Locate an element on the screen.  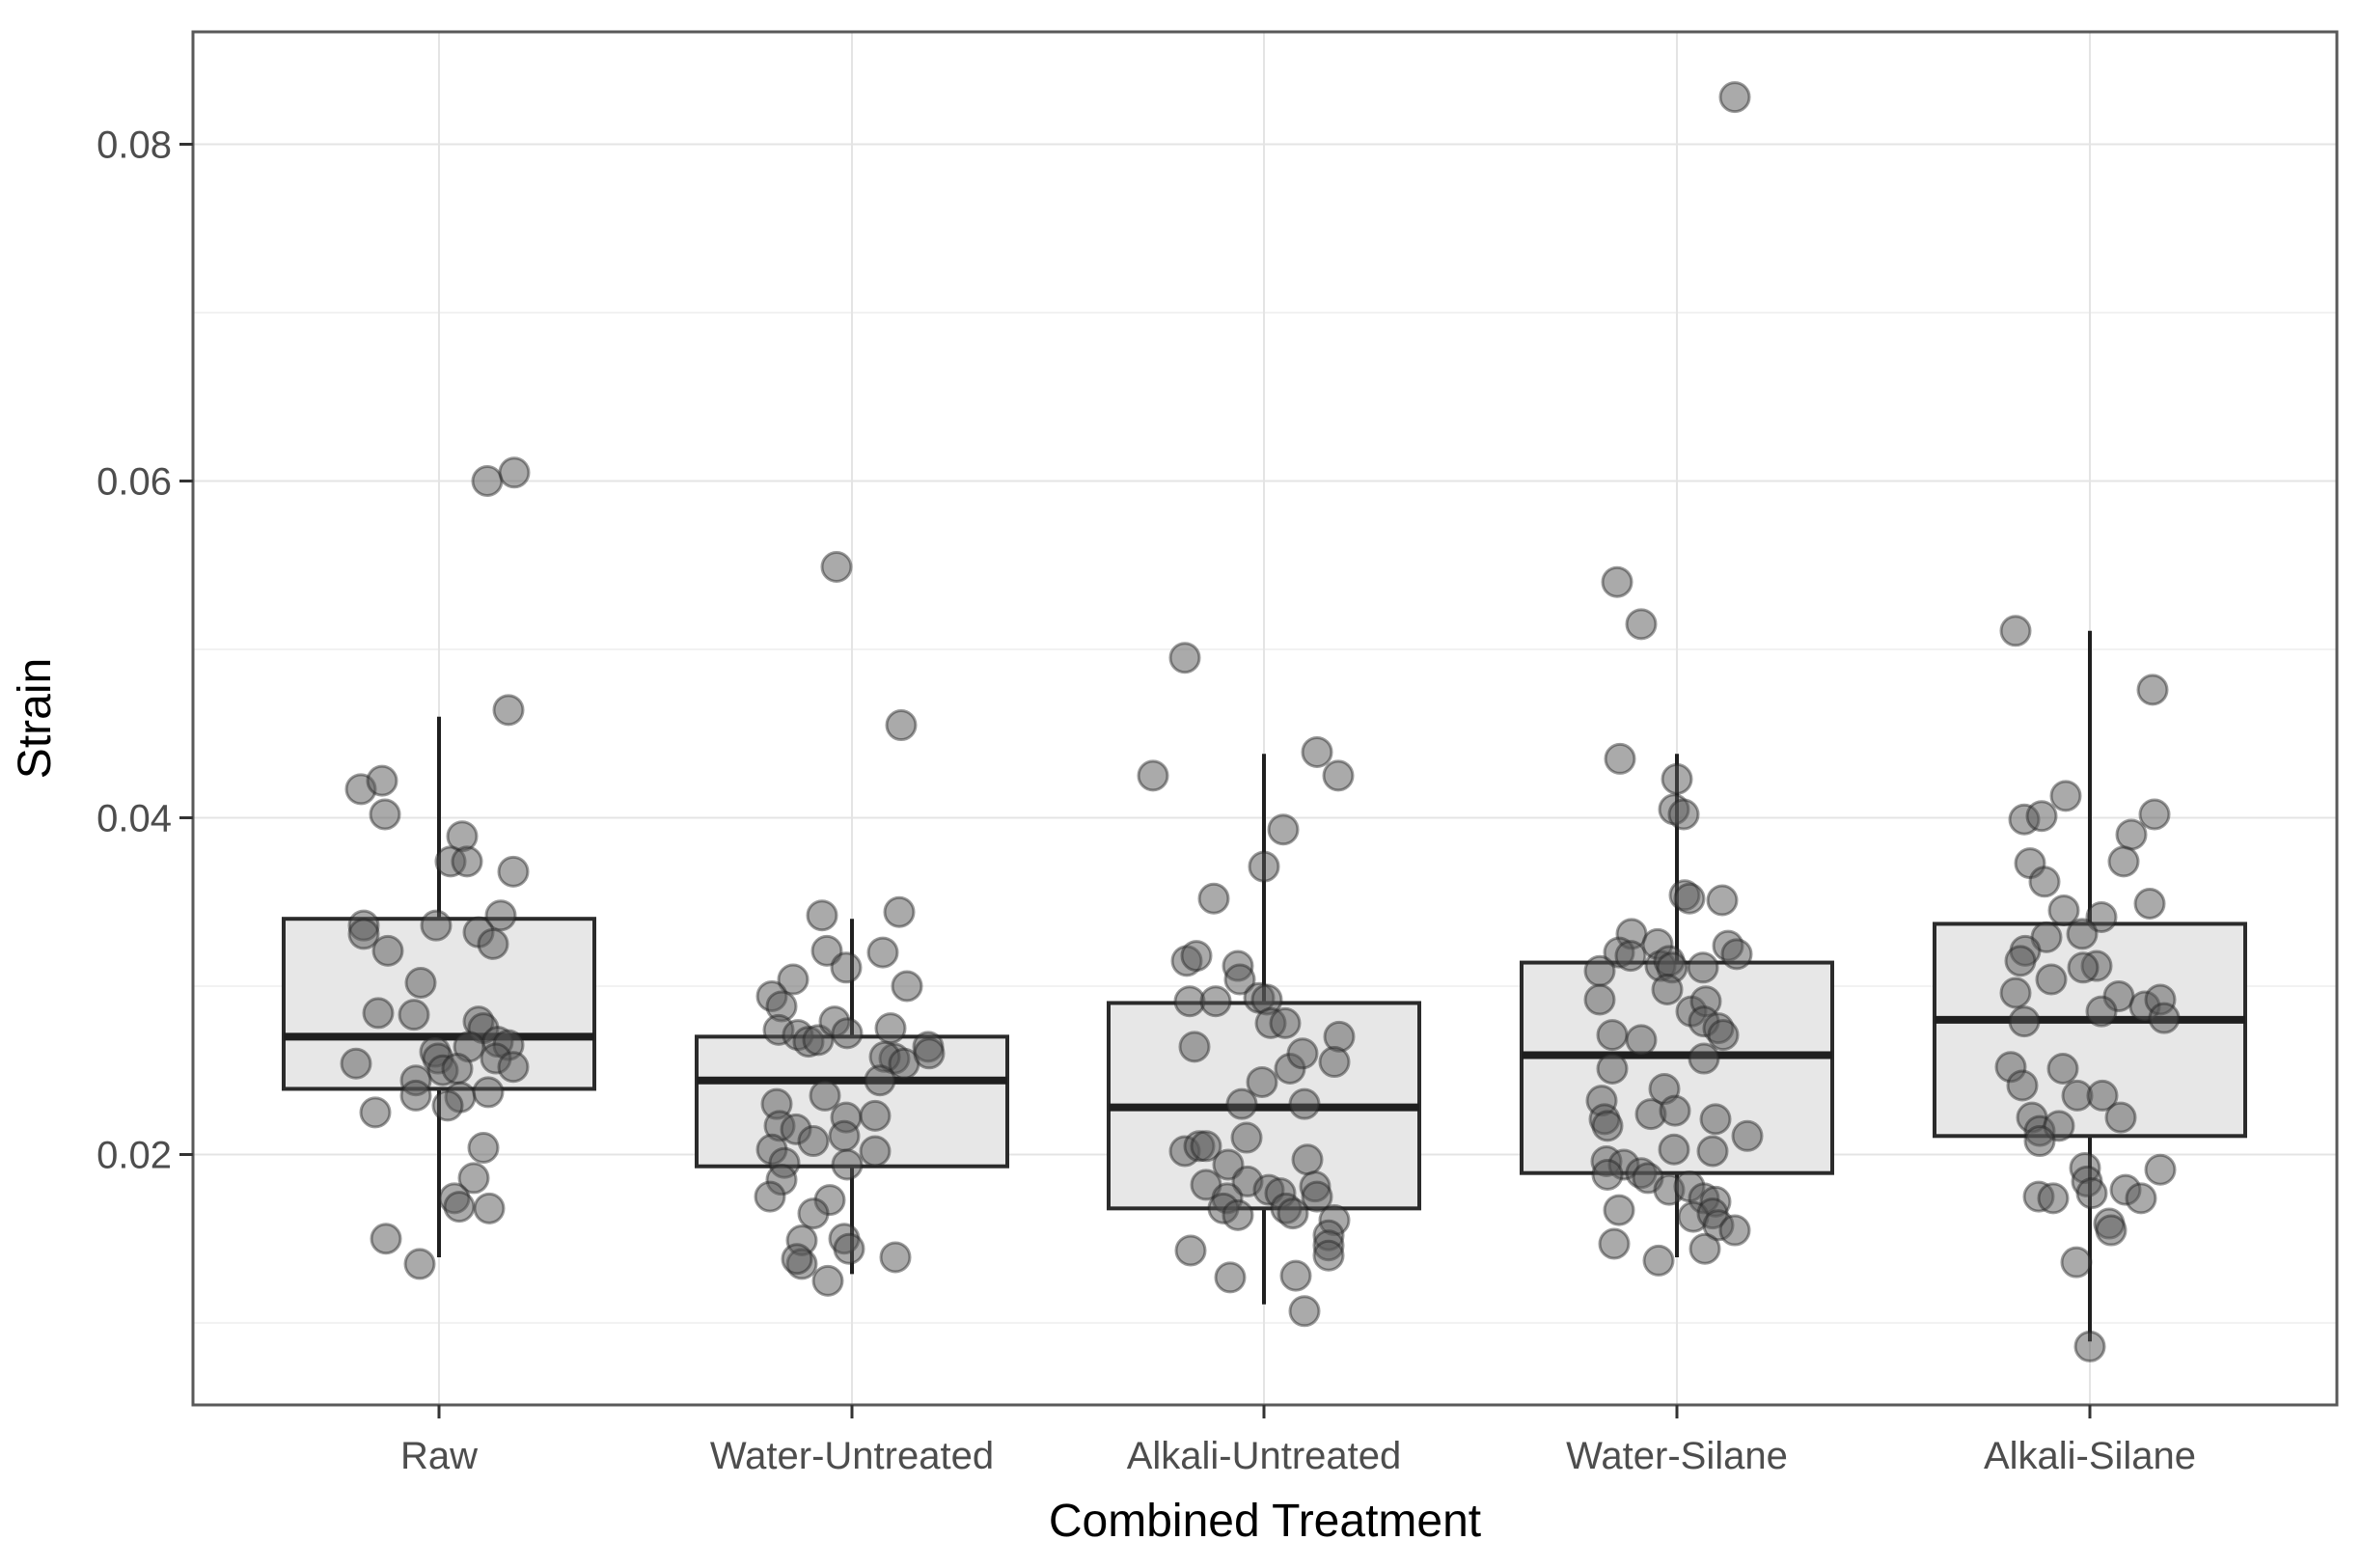
y-tick-label: 0.08 is located at coordinates (134, 145).